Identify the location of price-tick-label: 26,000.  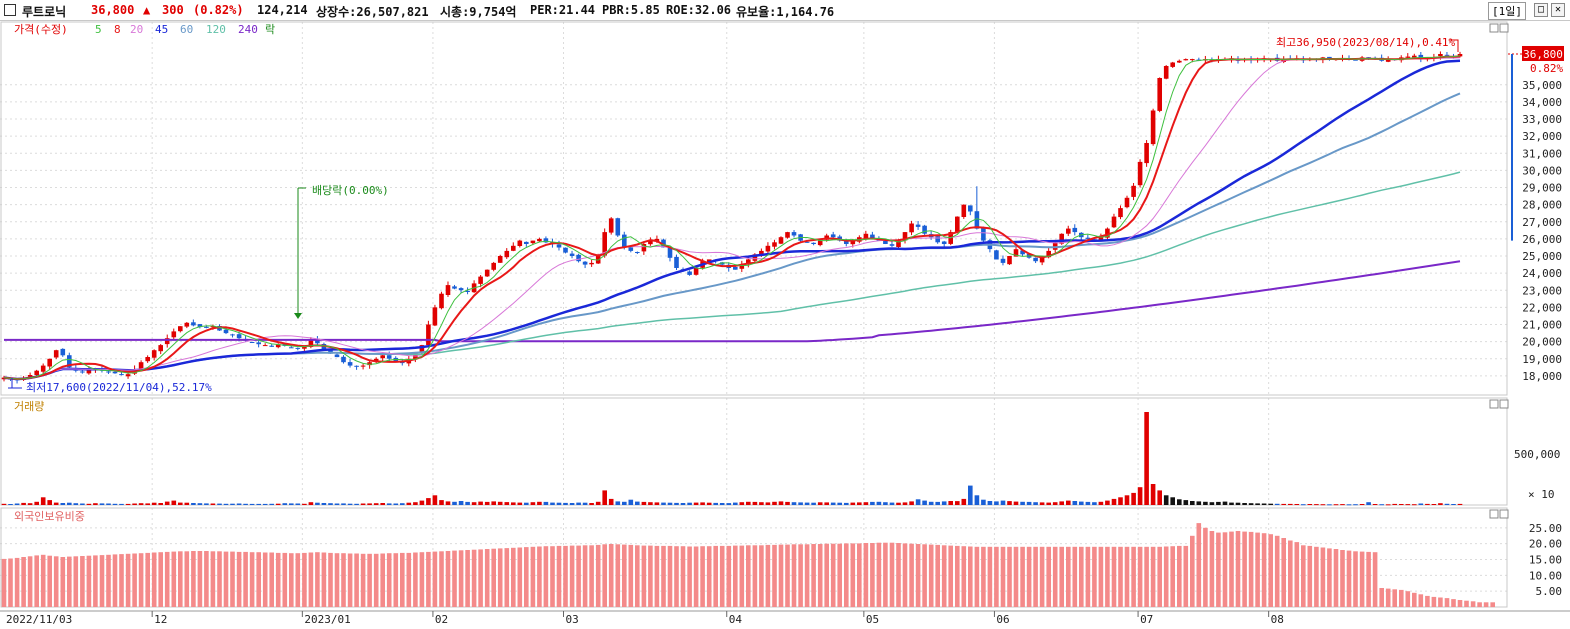
(1542, 239).